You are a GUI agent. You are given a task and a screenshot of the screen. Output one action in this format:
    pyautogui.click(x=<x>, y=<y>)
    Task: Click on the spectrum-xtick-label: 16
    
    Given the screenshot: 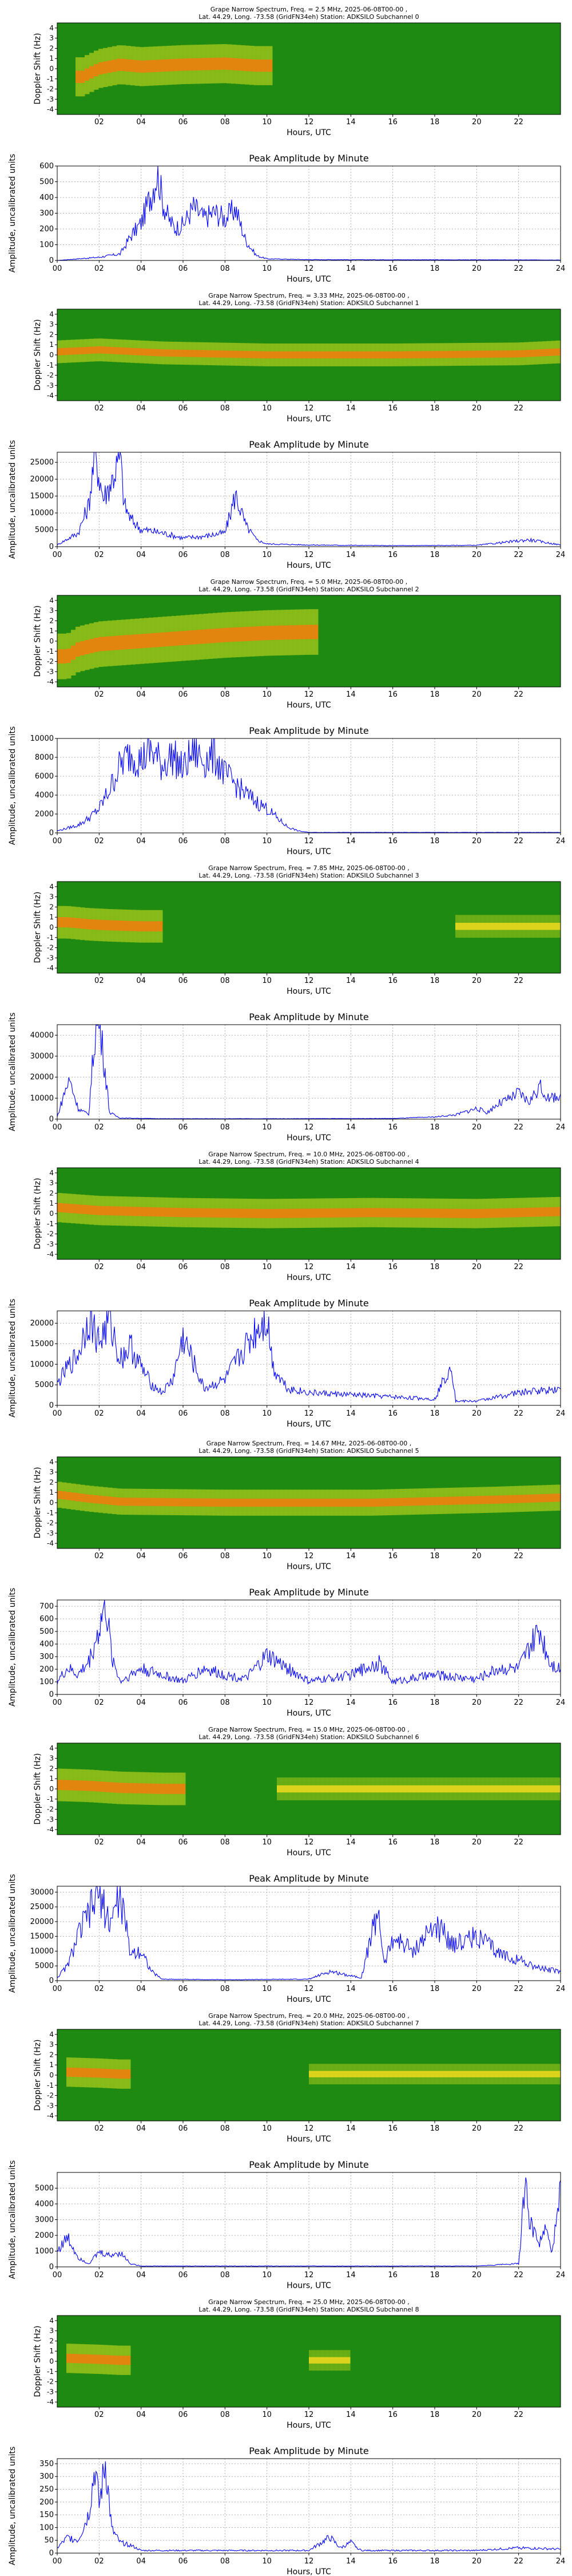 What is the action you would take?
    pyautogui.click(x=393, y=981)
    